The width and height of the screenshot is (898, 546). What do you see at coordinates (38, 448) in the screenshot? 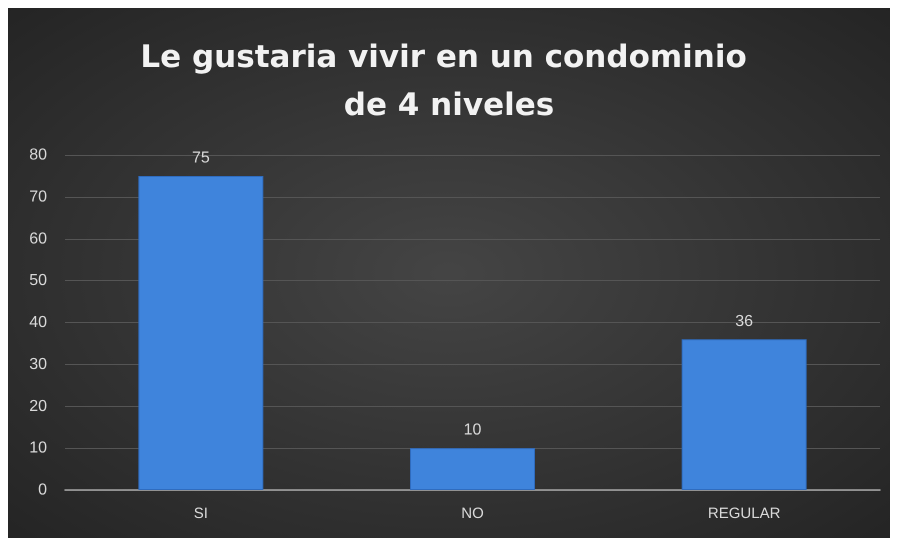
I see `y-tick-label: 10` at bounding box center [38, 448].